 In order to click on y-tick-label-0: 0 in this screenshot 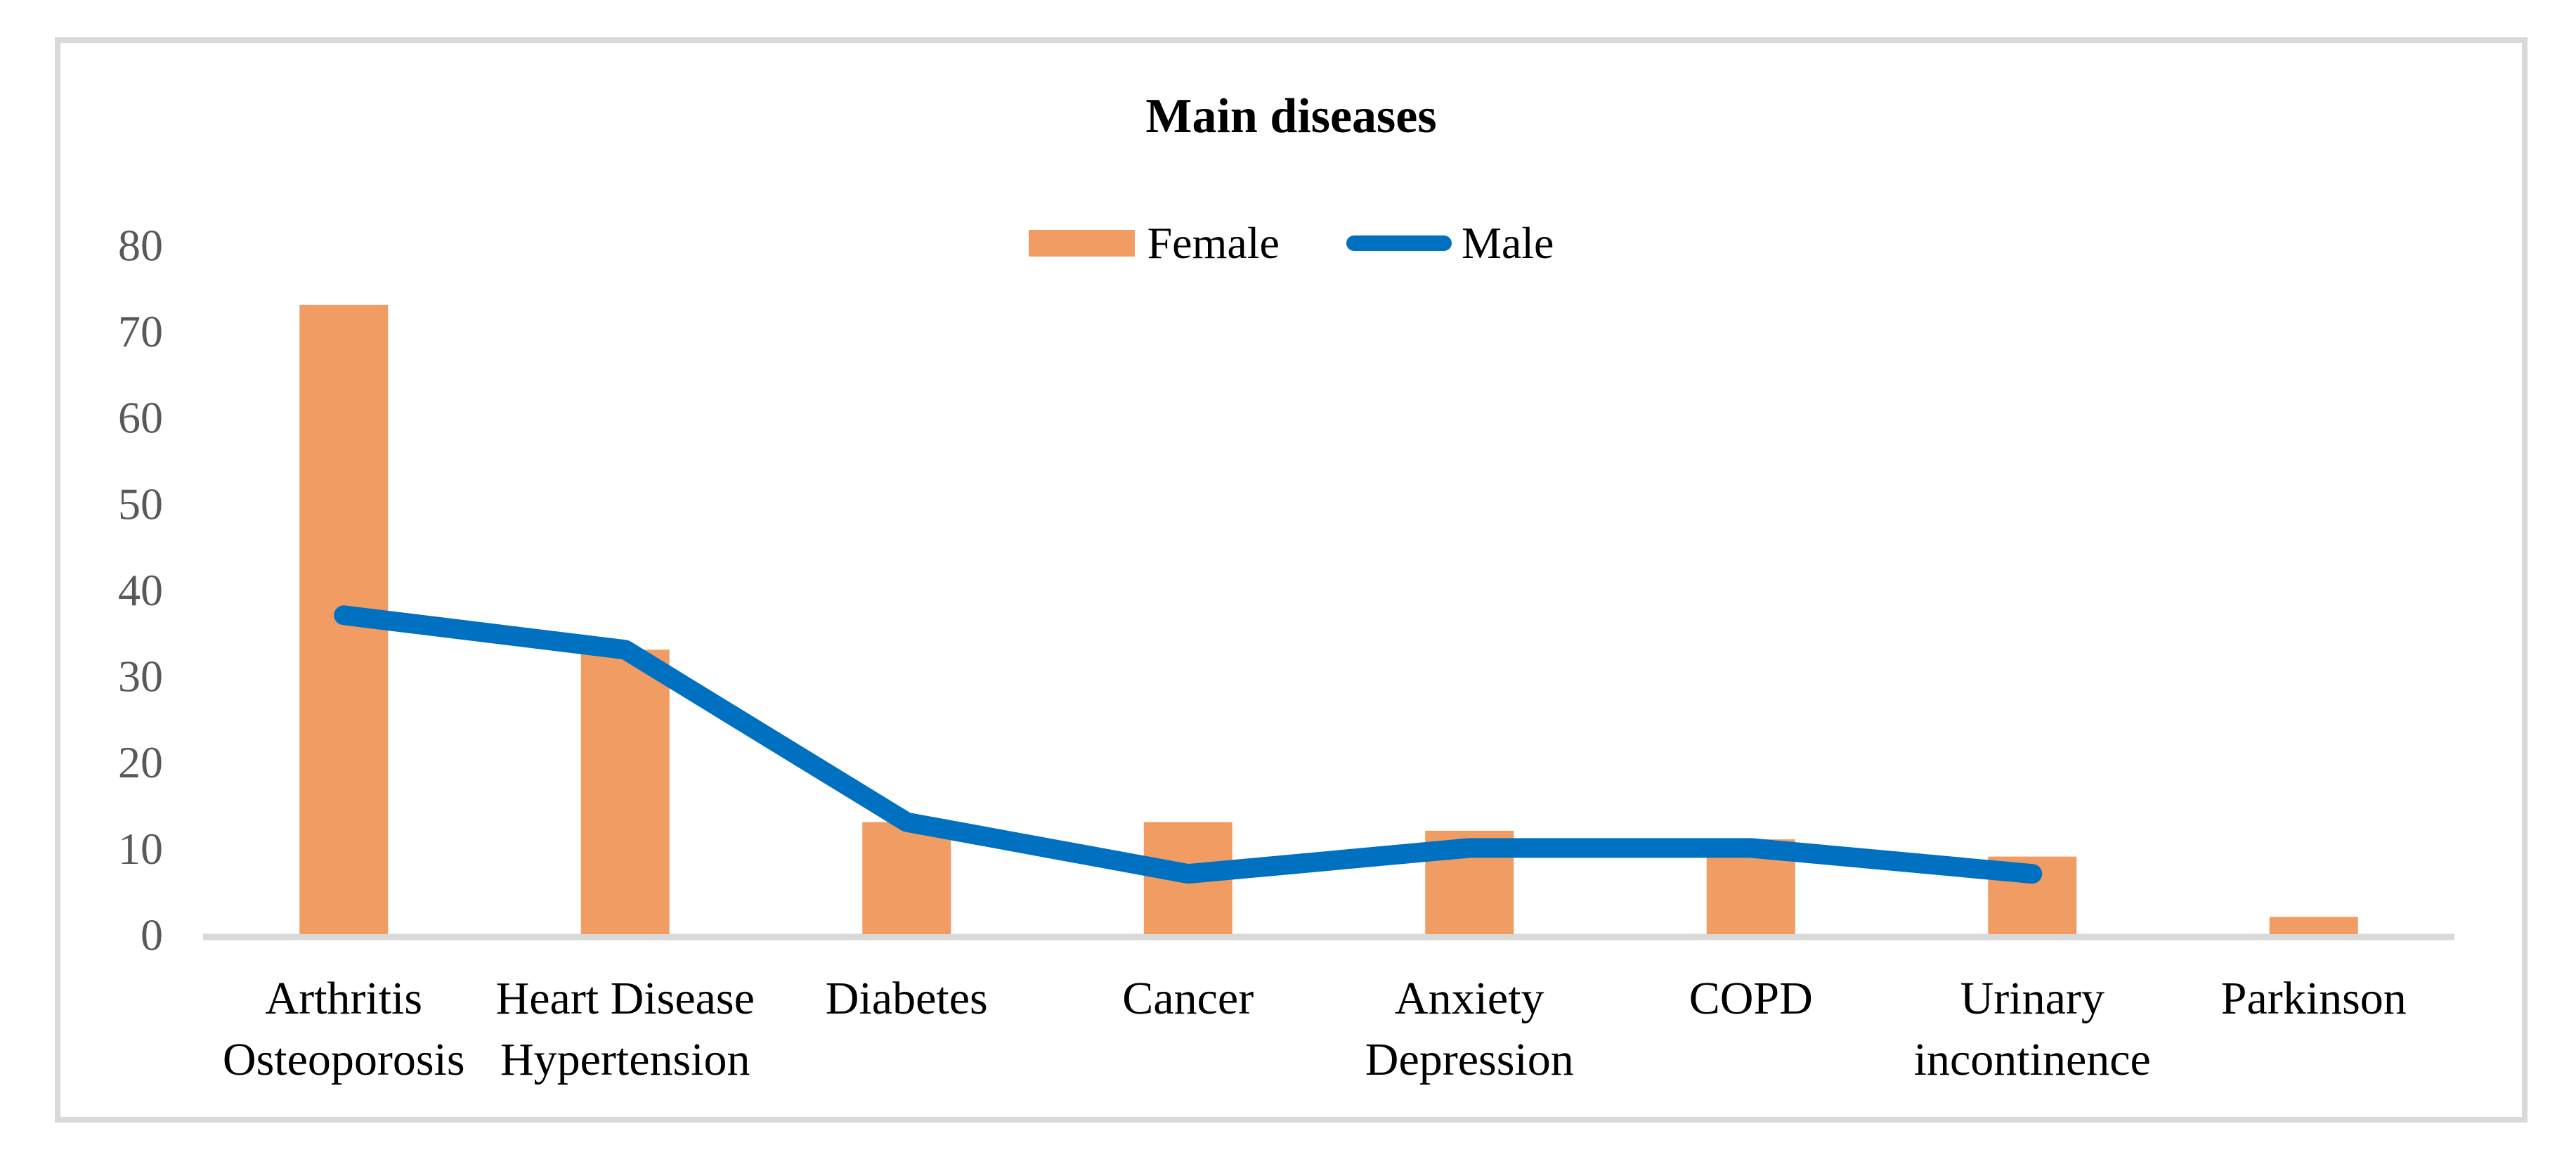, I will do `click(152, 934)`.